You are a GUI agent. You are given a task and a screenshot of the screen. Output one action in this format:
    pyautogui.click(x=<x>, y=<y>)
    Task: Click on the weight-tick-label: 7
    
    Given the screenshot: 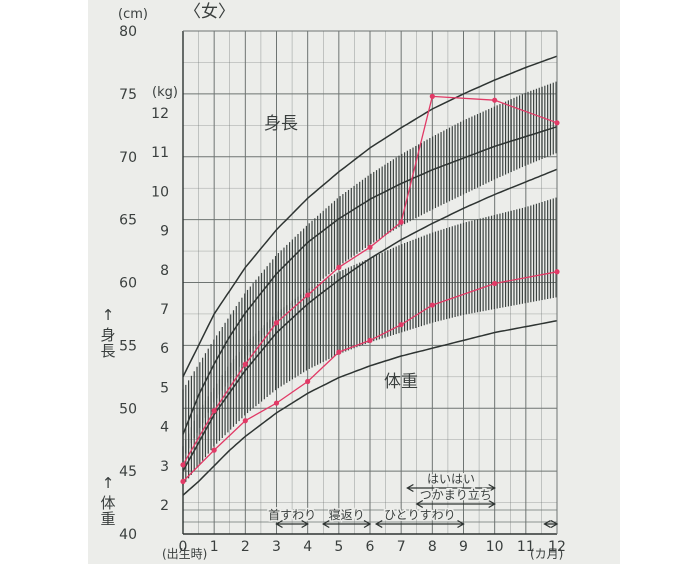 What is the action you would take?
    pyautogui.click(x=164, y=310)
    